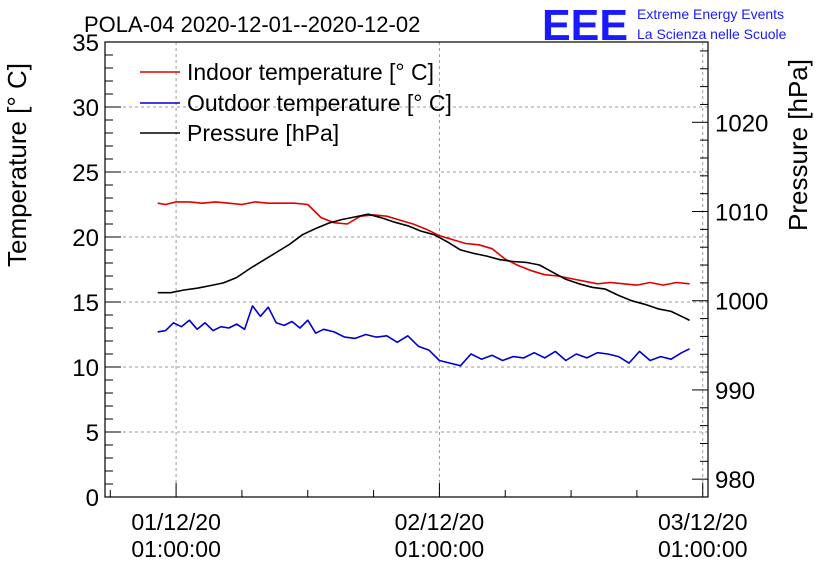 The image size is (836, 572). What do you see at coordinates (85, 173) in the screenshot?
I see `y-tick-label: 25` at bounding box center [85, 173].